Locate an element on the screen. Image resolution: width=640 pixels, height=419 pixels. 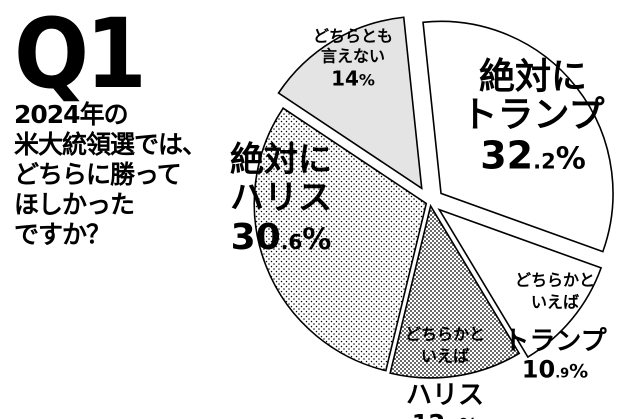
question-line: 米大統領選では、 is located at coordinates (110, 144).